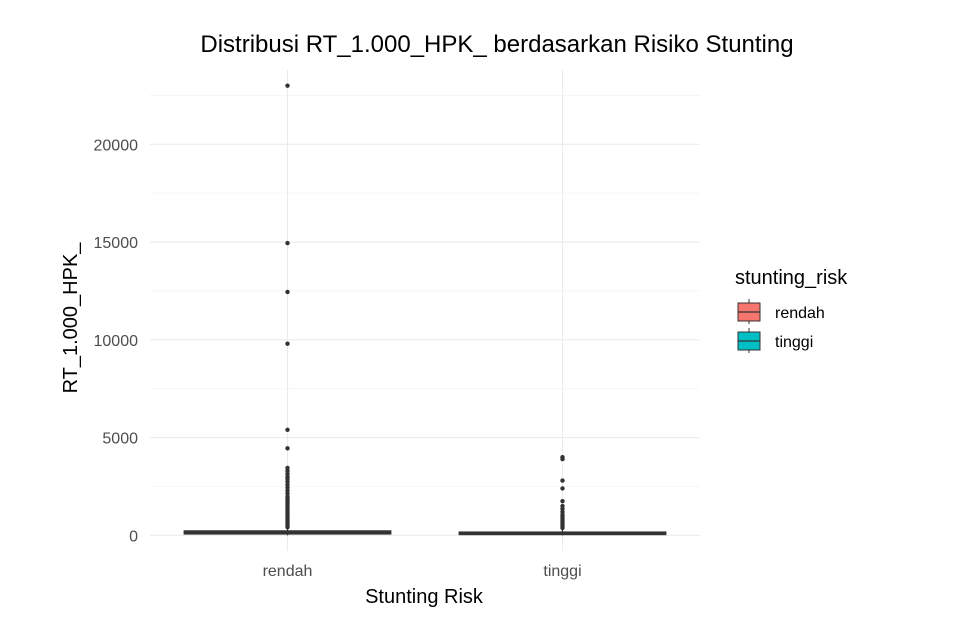 This screenshot has width=954, height=632. I want to click on legend: stunting_risk rendah tinggi, so click(791, 310).